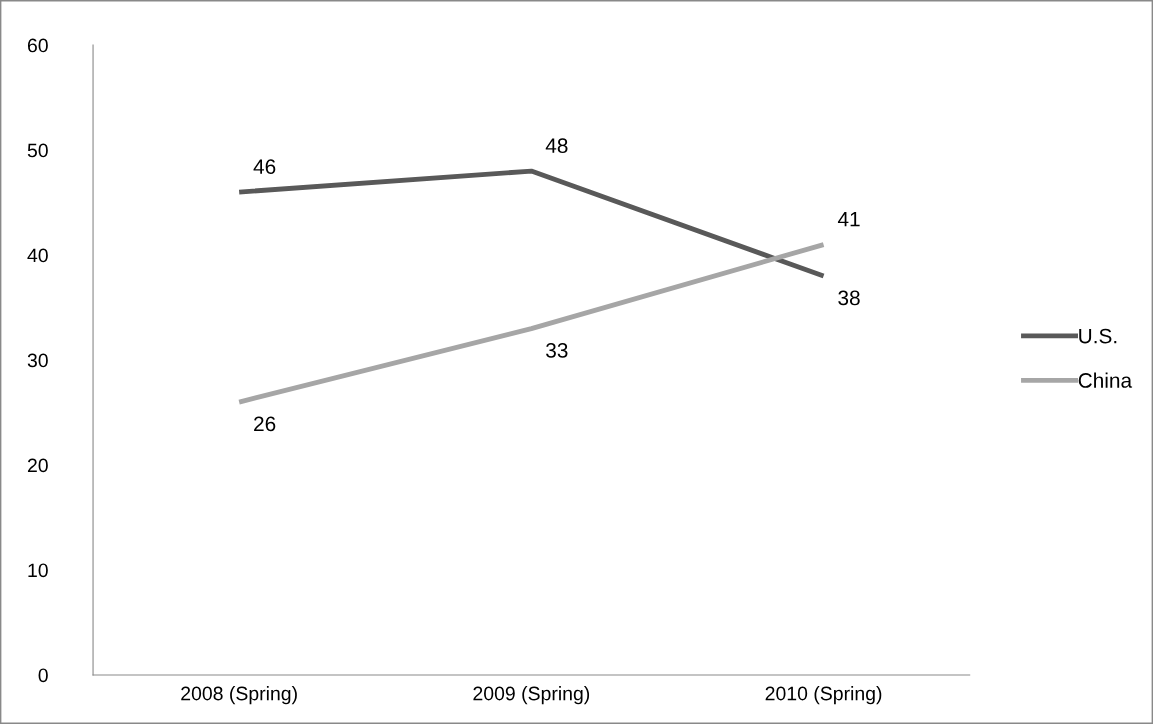 The height and width of the screenshot is (724, 1153). What do you see at coordinates (264, 167) in the screenshot?
I see `data-label: 46` at bounding box center [264, 167].